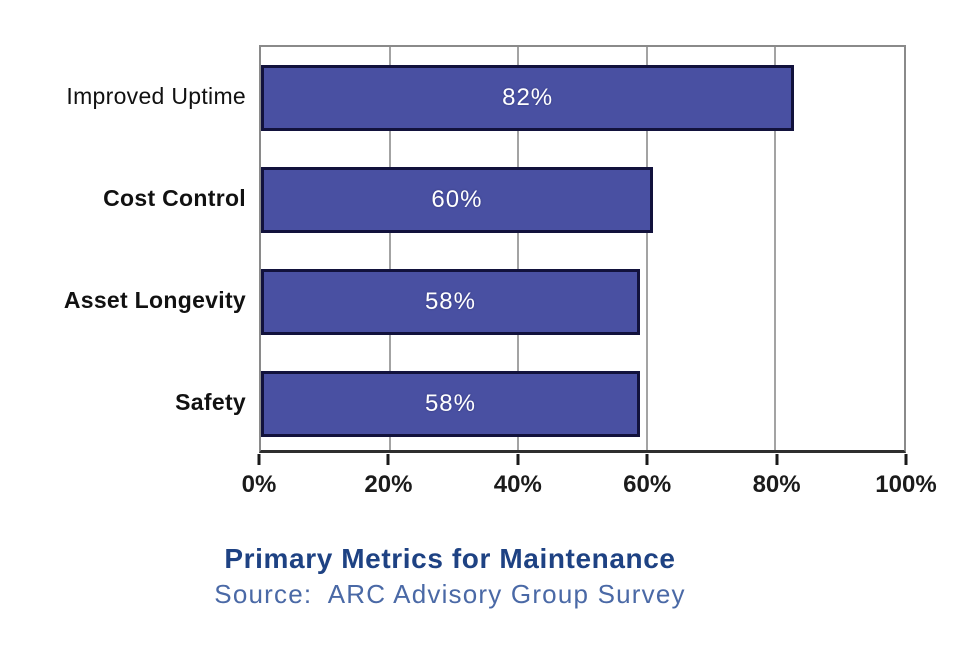 The image size is (980, 662). What do you see at coordinates (154, 299) in the screenshot?
I see `category-label-asset-longevity: Asset Longevity` at bounding box center [154, 299].